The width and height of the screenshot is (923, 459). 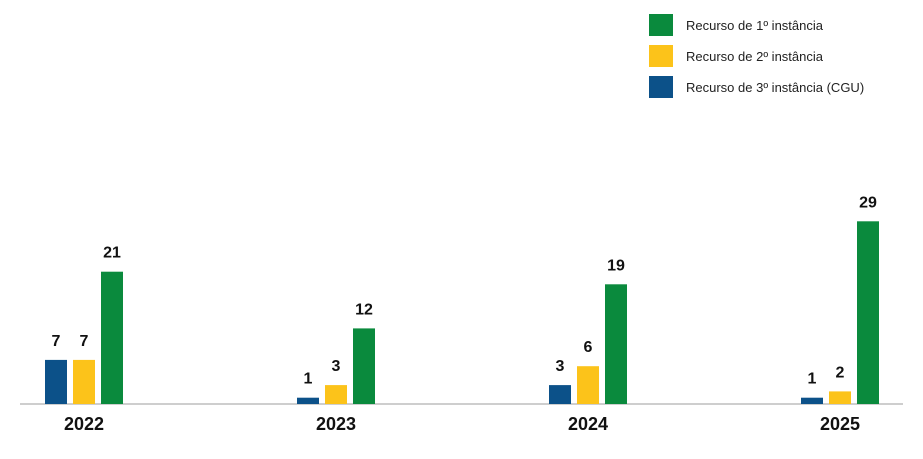 I want to click on x-tick-label-2025: 2025, so click(x=840, y=424).